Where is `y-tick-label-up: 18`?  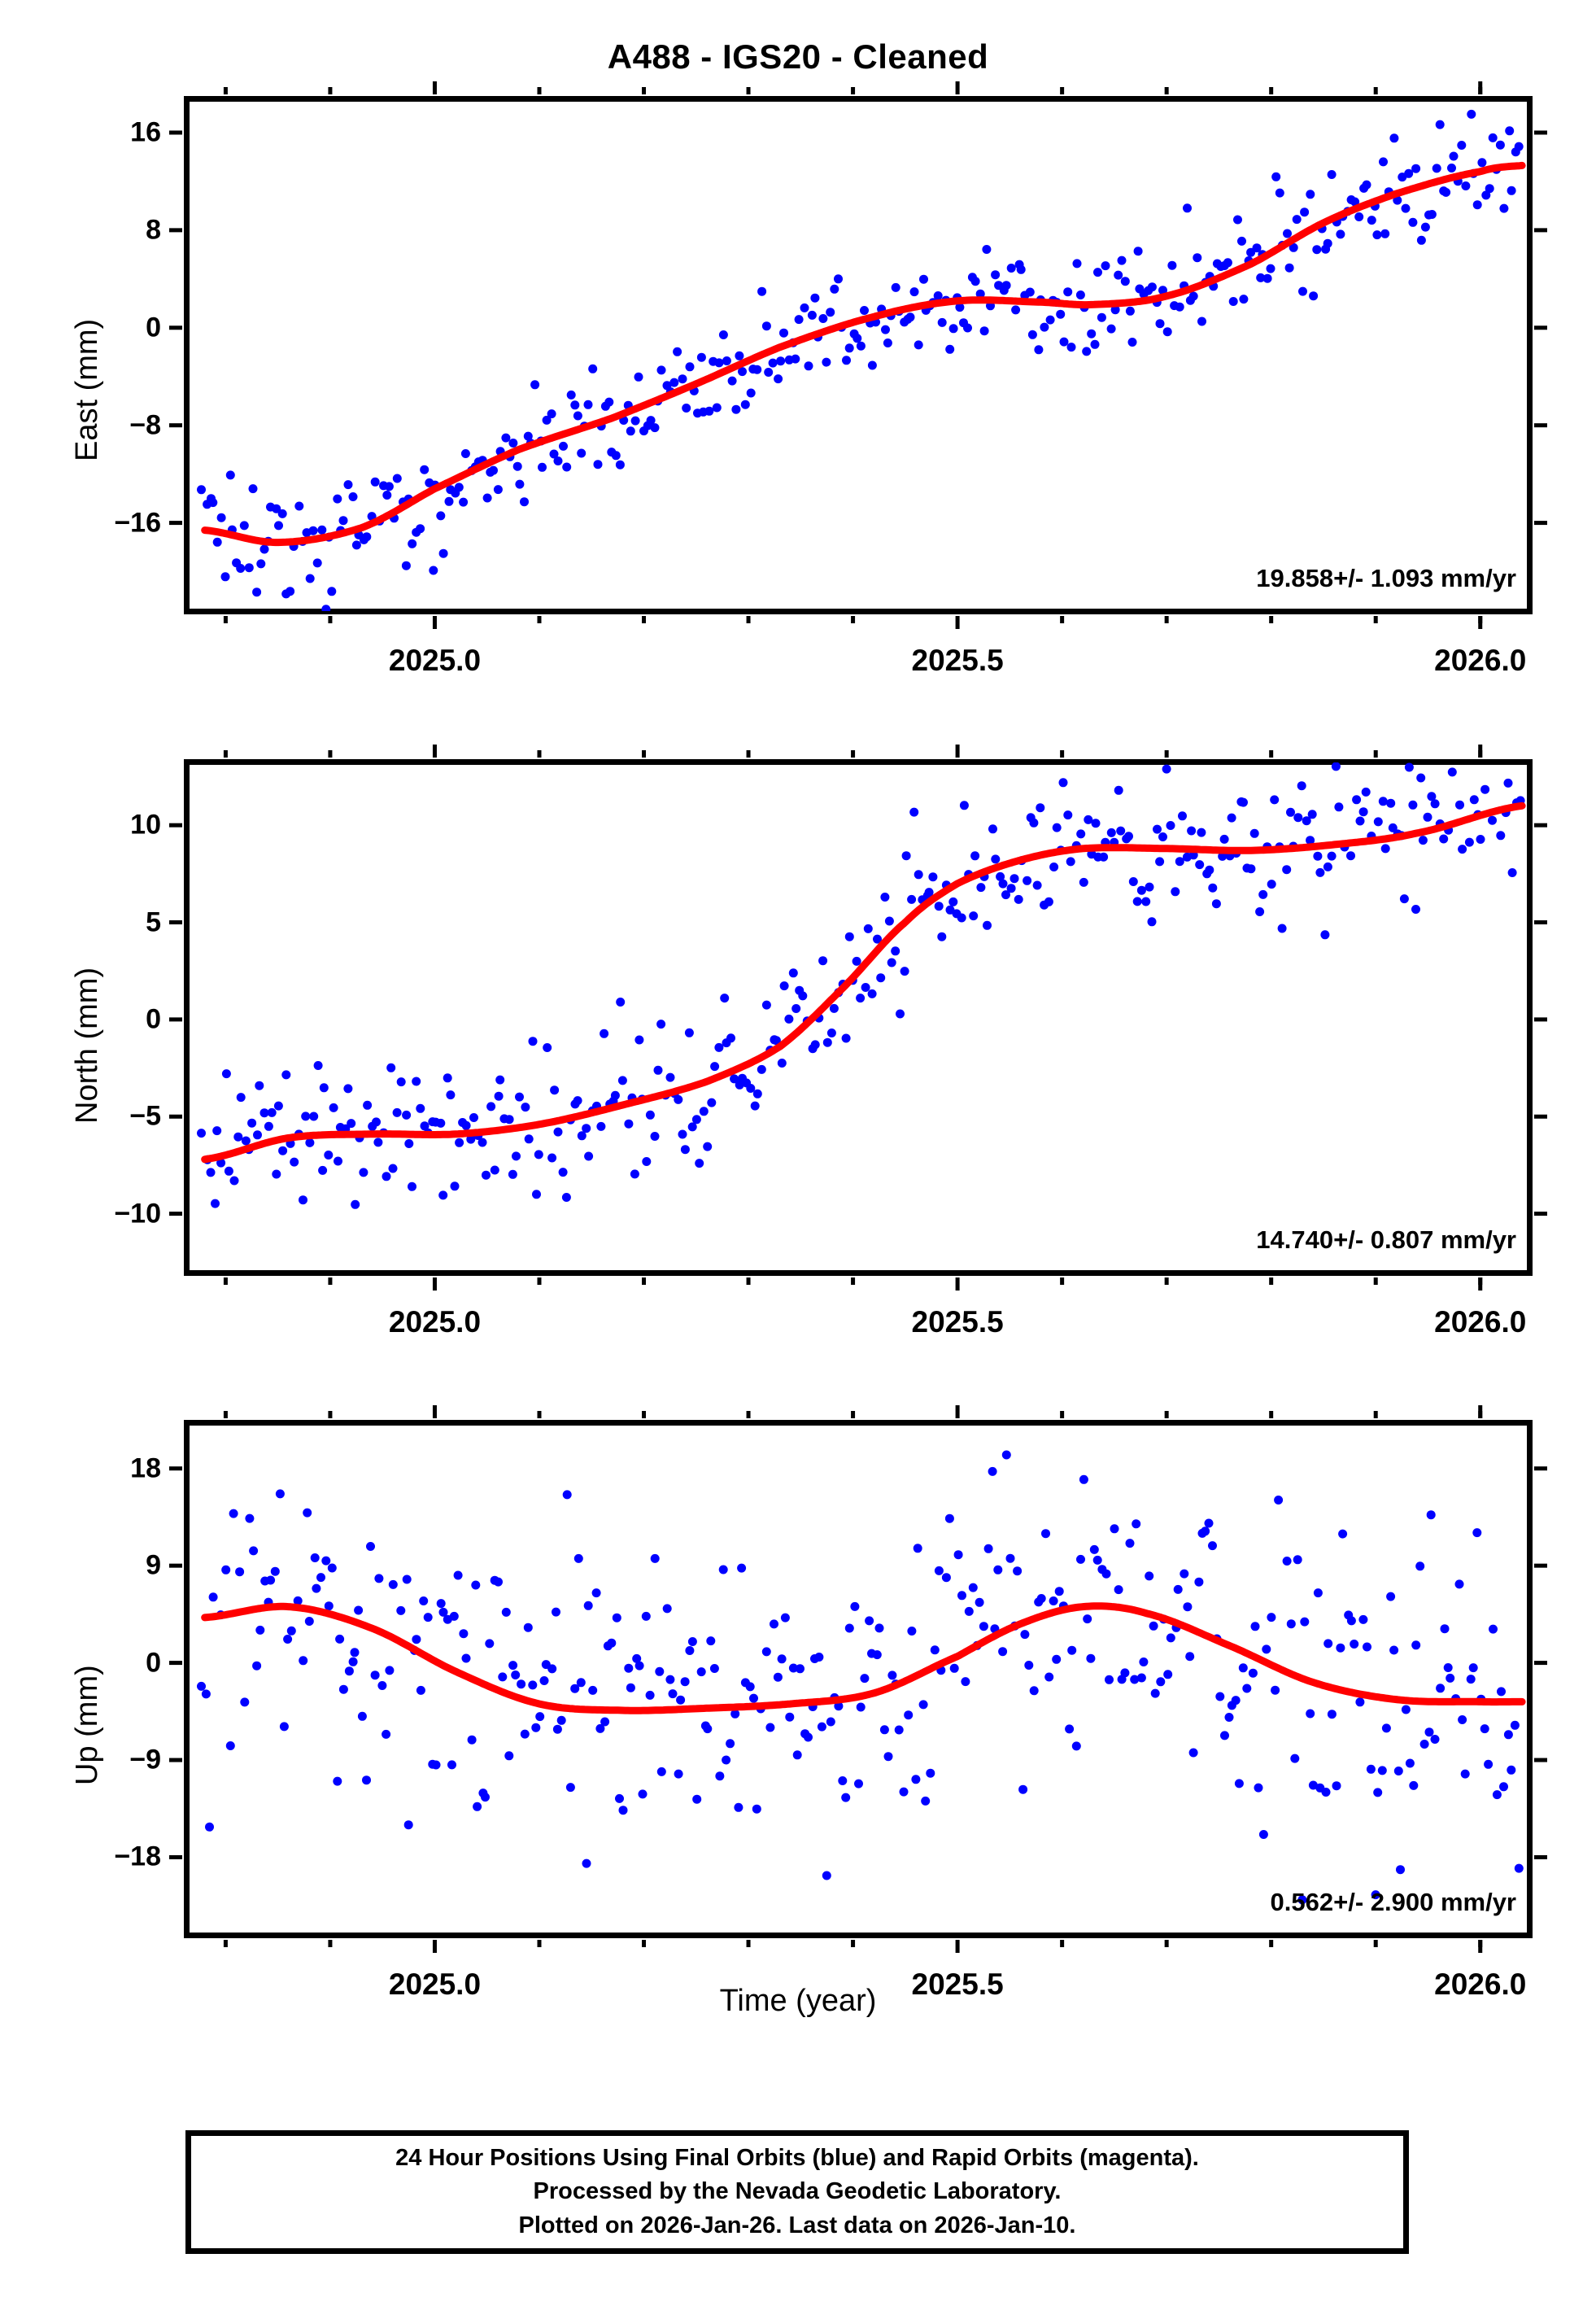
y-tick-label-up: 18 is located at coordinates (145, 1468).